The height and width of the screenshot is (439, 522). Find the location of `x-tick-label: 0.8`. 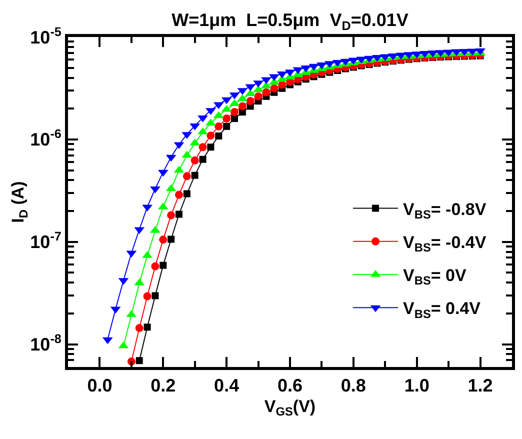

x-tick-label: 0.8 is located at coordinates (353, 386).